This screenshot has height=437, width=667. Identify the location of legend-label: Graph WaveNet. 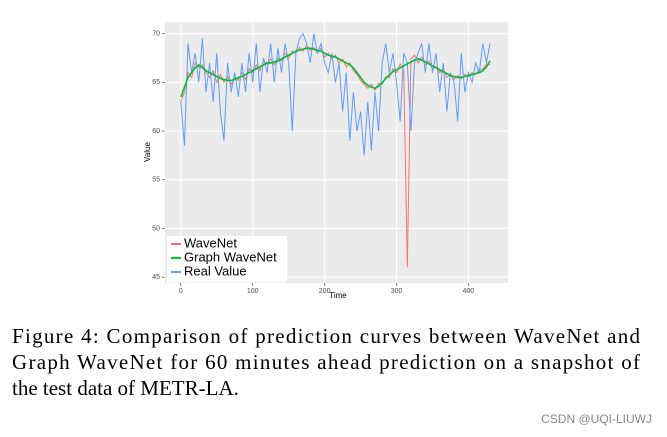
(230, 256).